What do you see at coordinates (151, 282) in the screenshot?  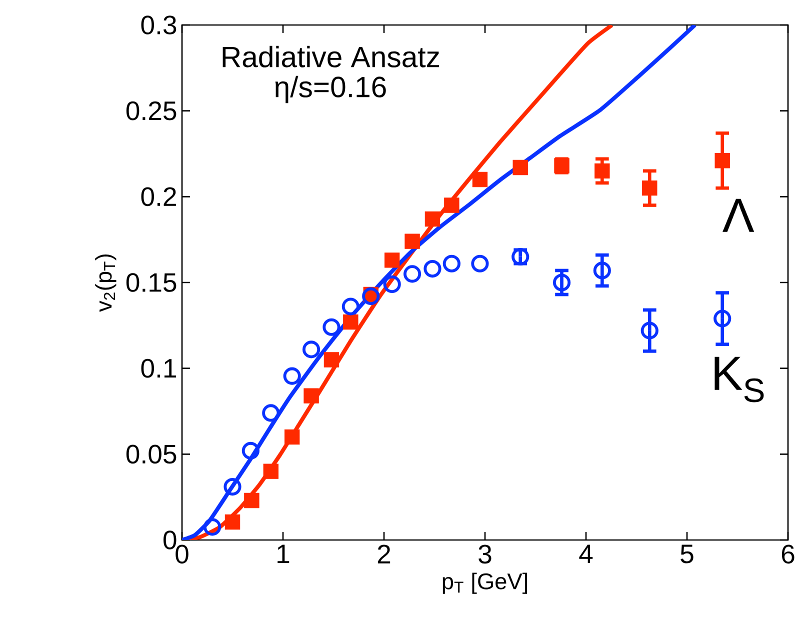 I see `y-tick-label: 0.15` at bounding box center [151, 282].